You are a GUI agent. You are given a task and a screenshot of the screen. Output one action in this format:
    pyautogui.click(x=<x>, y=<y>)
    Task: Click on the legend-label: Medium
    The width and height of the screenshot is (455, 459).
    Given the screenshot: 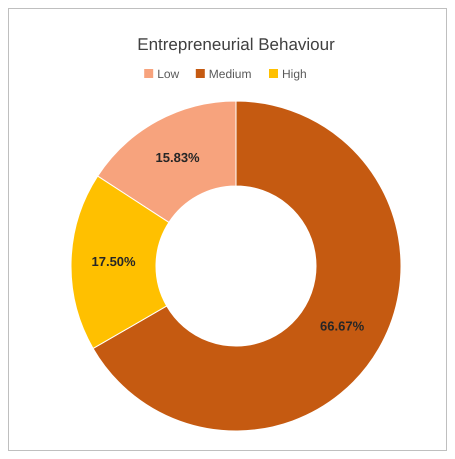 What is the action you would take?
    pyautogui.click(x=230, y=74)
    